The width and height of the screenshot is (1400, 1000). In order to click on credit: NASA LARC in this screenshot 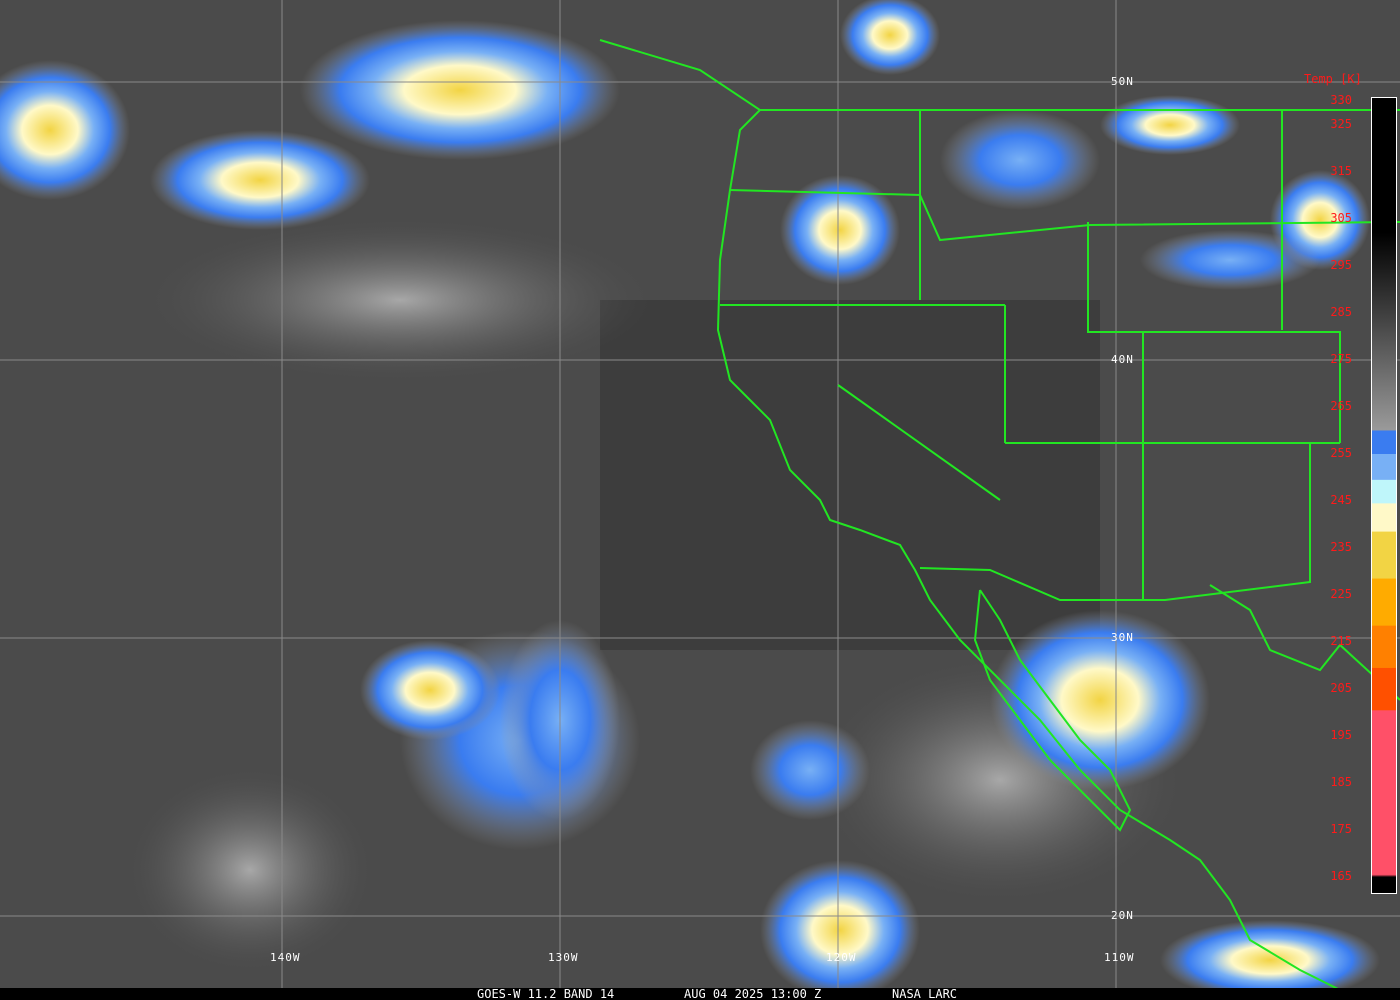, I will do `click(925, 993)`.